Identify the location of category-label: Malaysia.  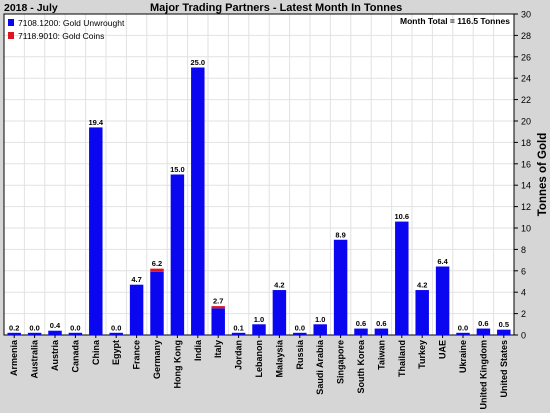
(279, 358).